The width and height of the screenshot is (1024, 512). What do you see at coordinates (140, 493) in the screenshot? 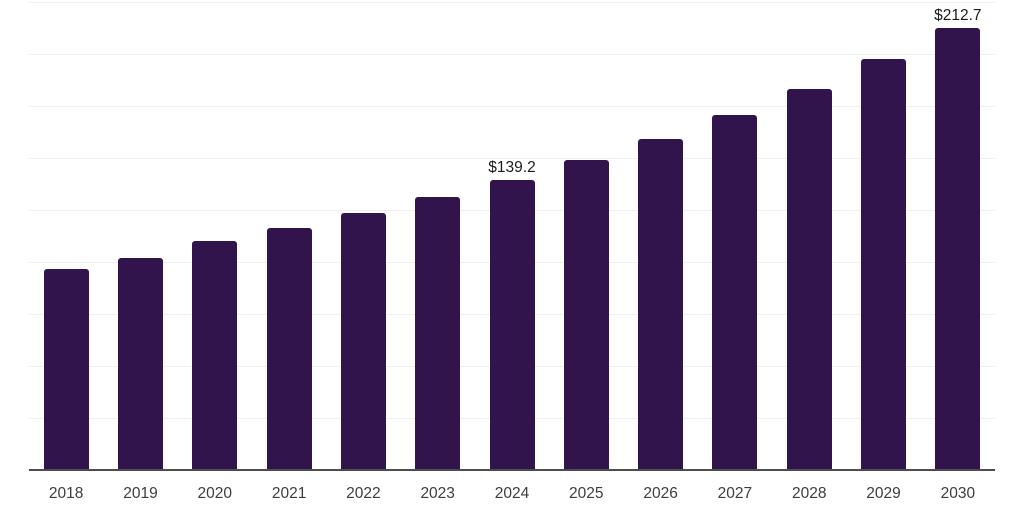
I see `x-tick-label-2019: 2019` at bounding box center [140, 493].